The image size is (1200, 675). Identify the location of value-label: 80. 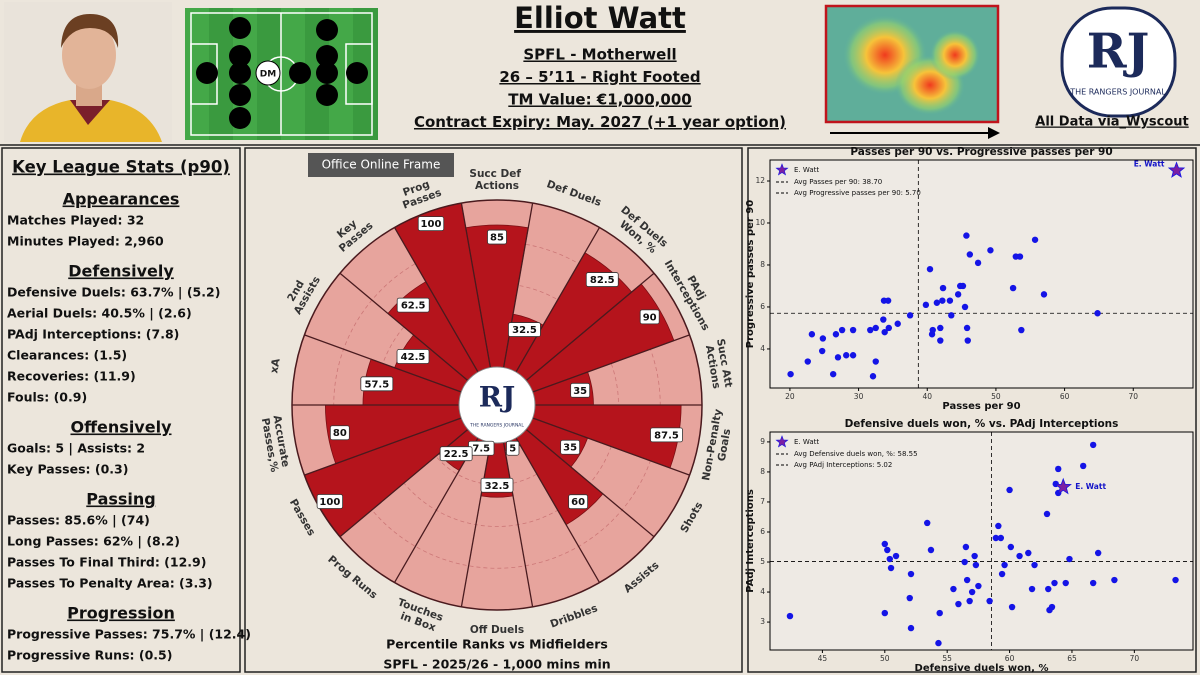
(340, 433).